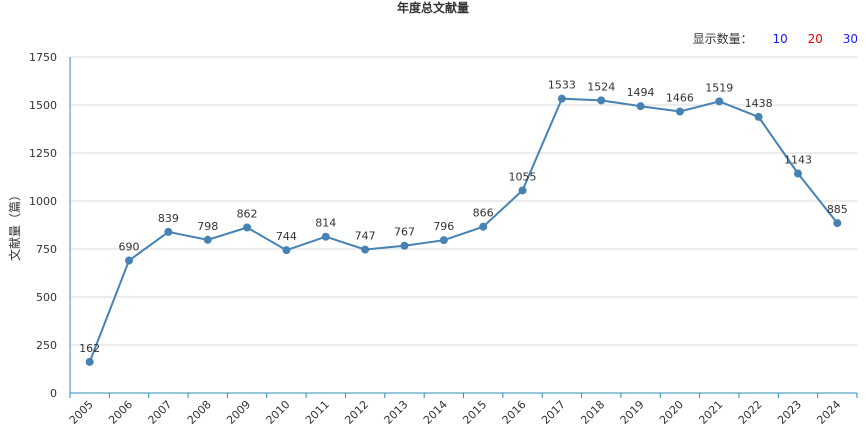 This screenshot has width=866, height=438. What do you see at coordinates (43, 57) in the screenshot?
I see `y-tick-label: 1750` at bounding box center [43, 57].